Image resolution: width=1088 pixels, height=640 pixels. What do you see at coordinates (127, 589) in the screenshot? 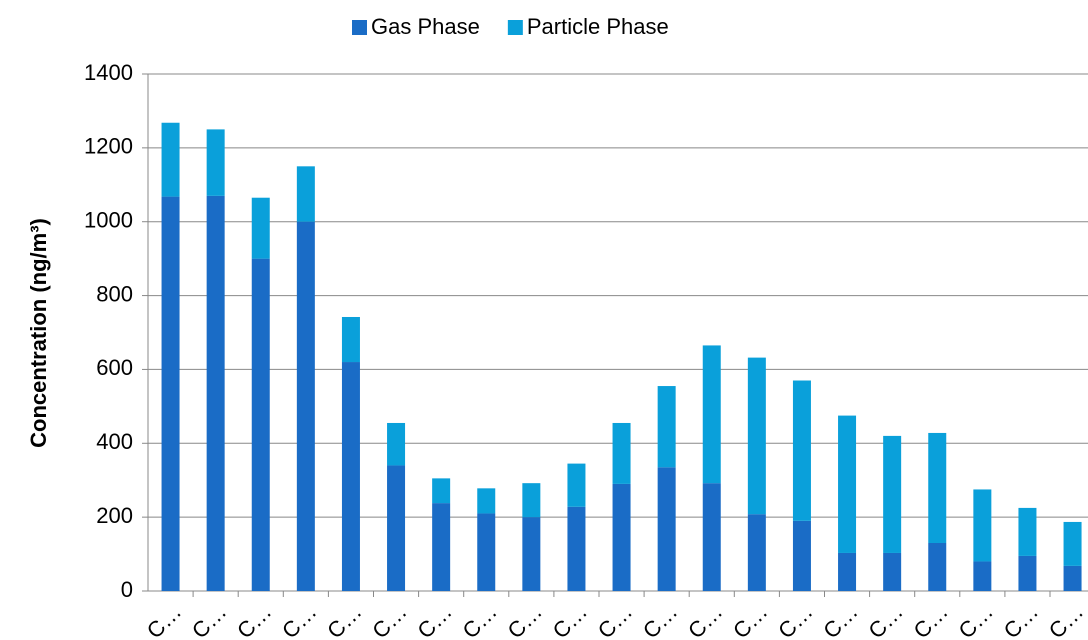
I see `y-tick-label: 0` at bounding box center [127, 589].